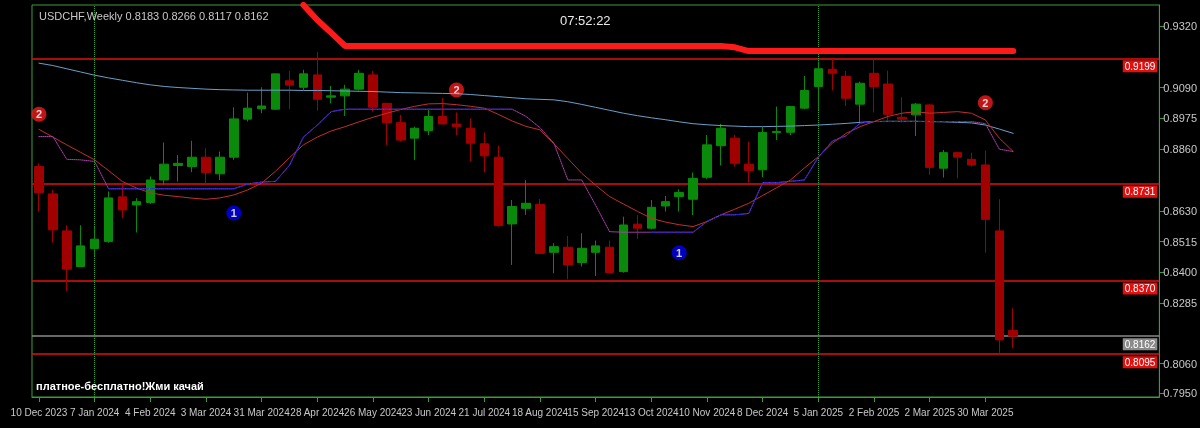 This screenshot has width=1200, height=428. I want to click on annotation: платное-бесплатно!Жми качай, so click(120, 385).